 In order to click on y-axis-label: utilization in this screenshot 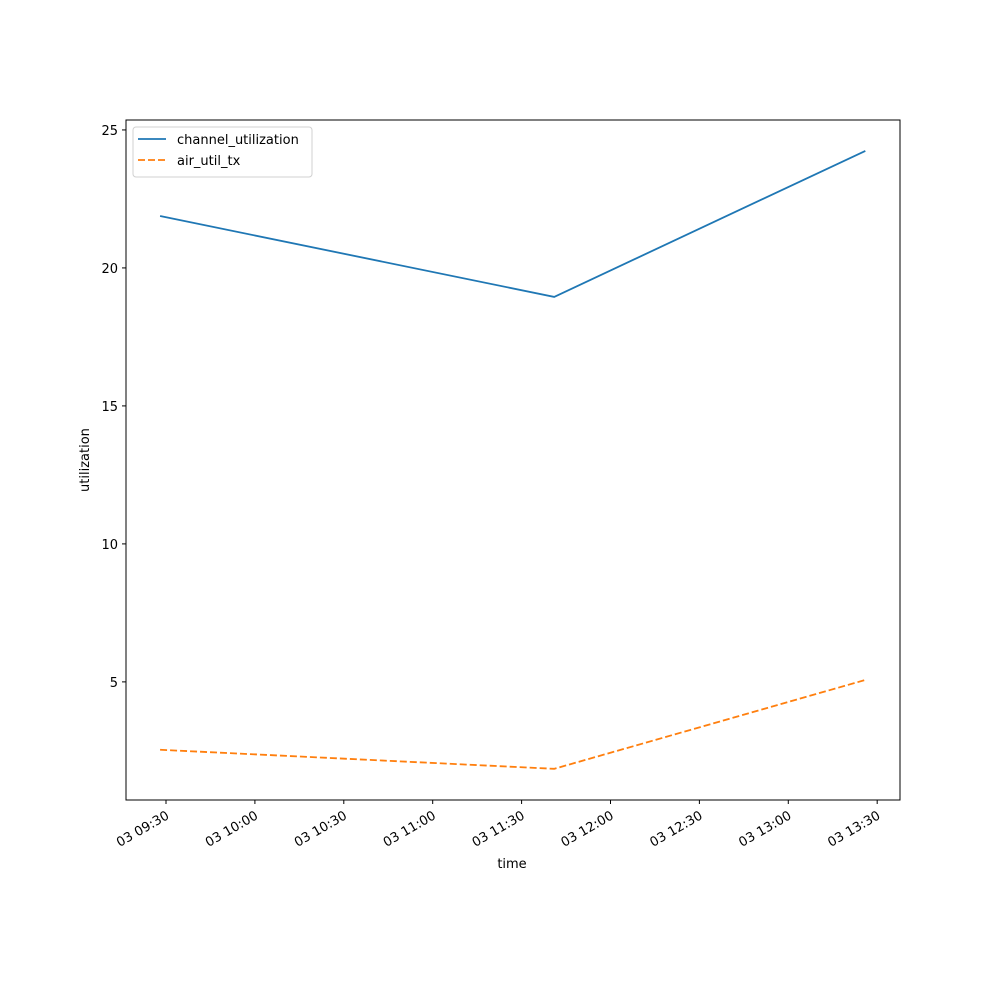, I will do `click(85, 460)`.